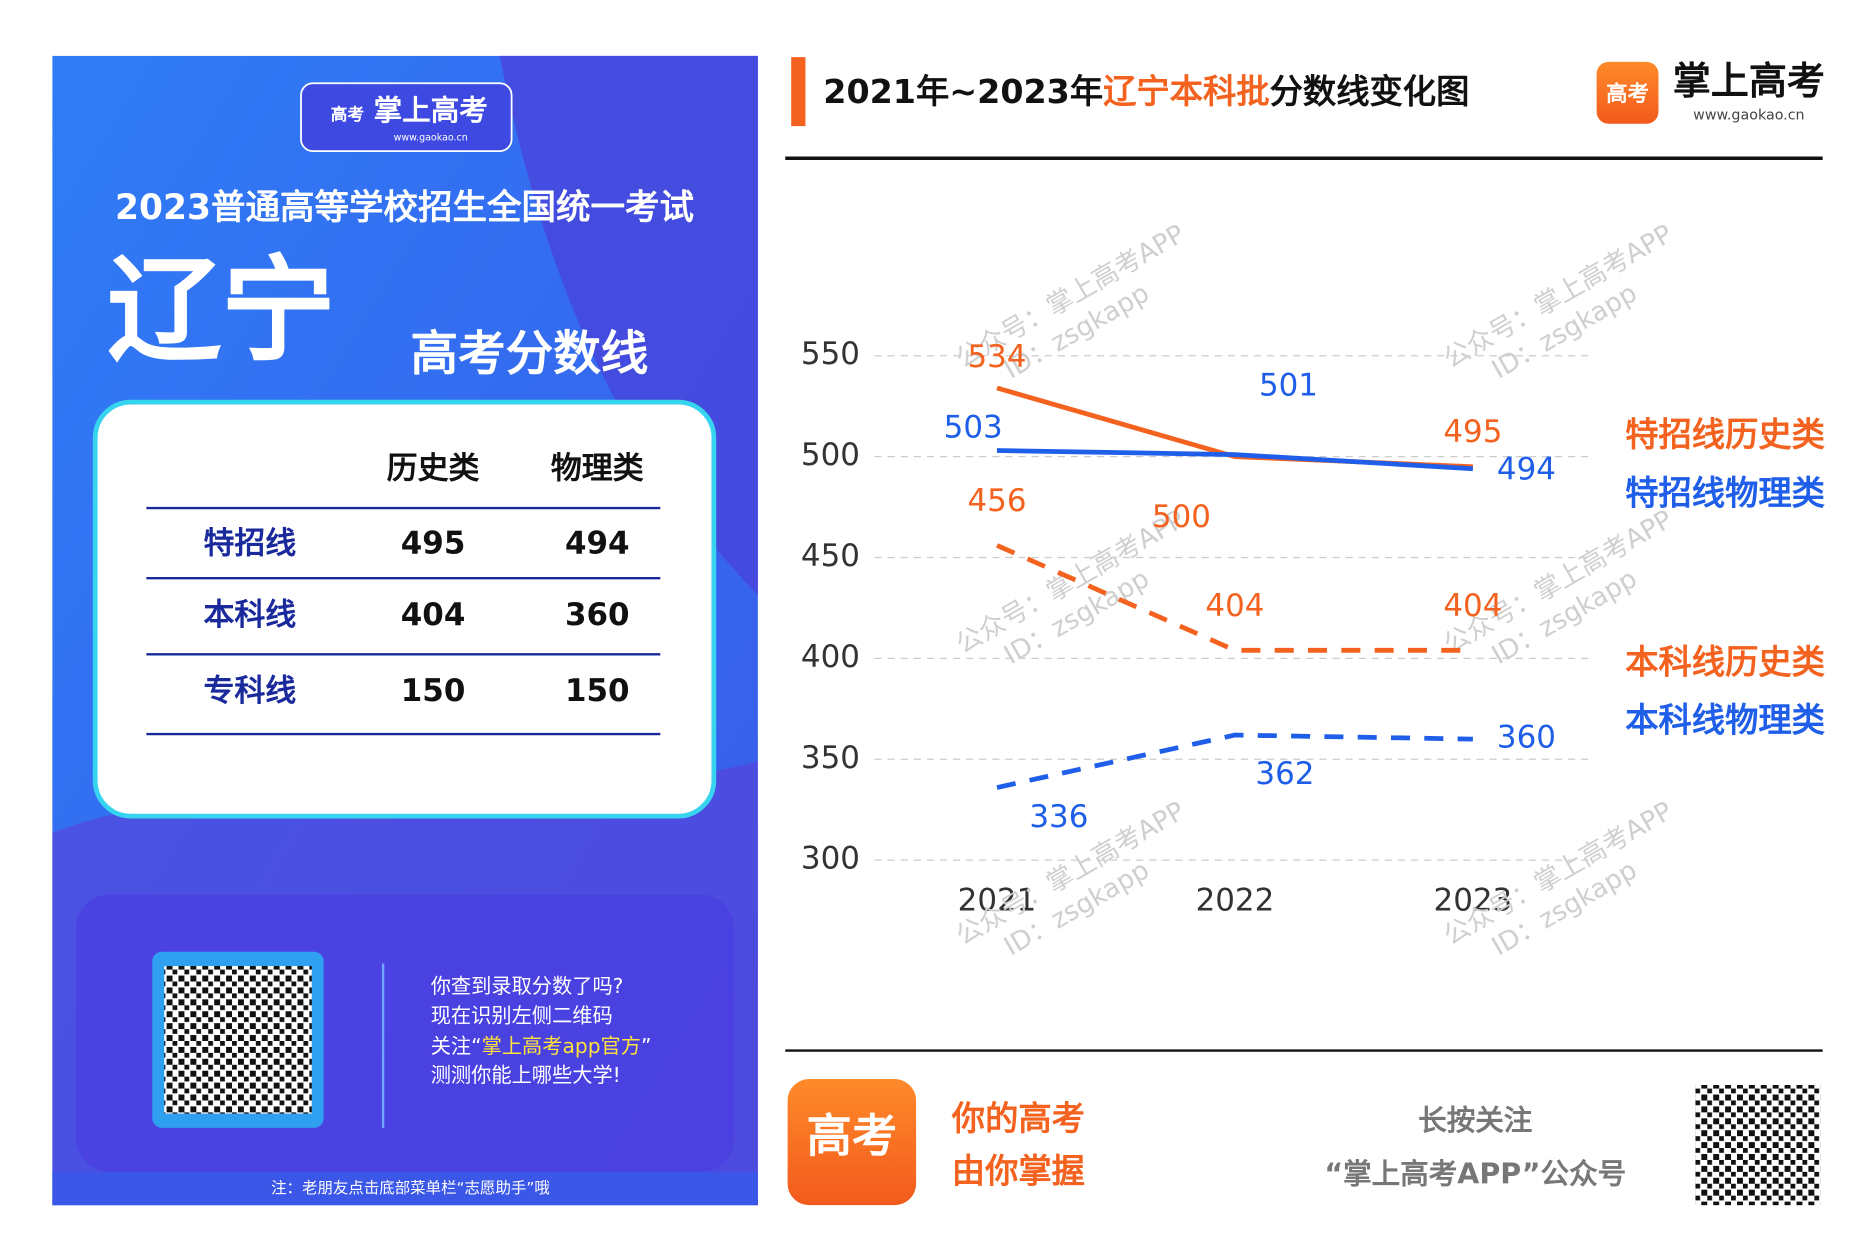  I want to click on x-tick-label: 2021, so click(997, 900).